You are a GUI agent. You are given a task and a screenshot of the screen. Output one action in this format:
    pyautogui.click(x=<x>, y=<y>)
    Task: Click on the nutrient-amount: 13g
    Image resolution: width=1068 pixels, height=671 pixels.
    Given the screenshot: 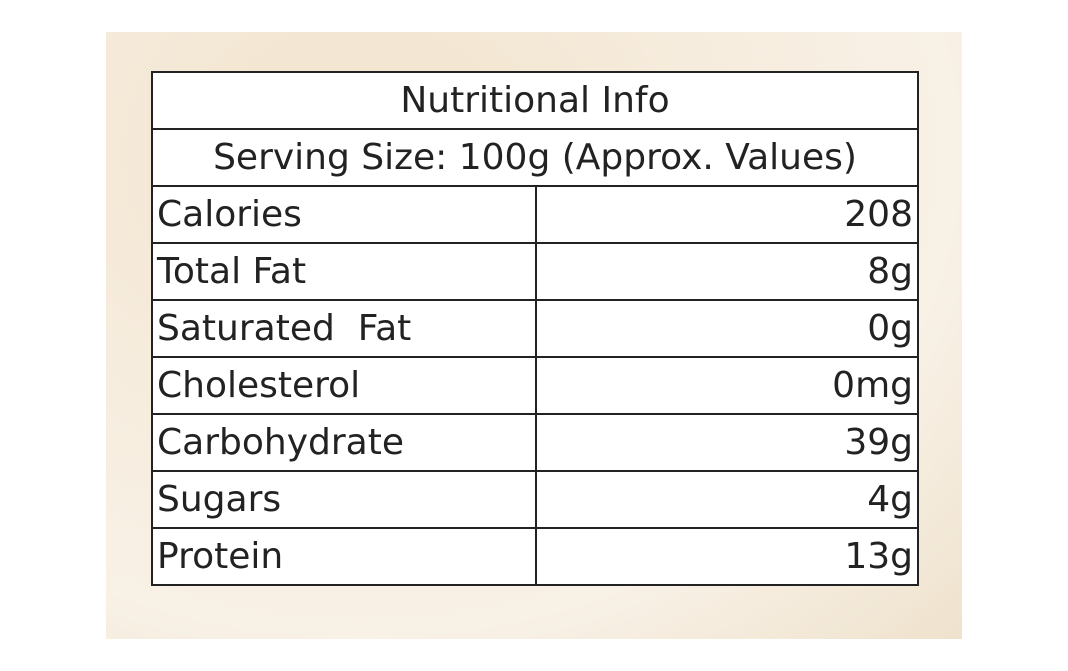 What is the action you would take?
    pyautogui.click(x=727, y=556)
    